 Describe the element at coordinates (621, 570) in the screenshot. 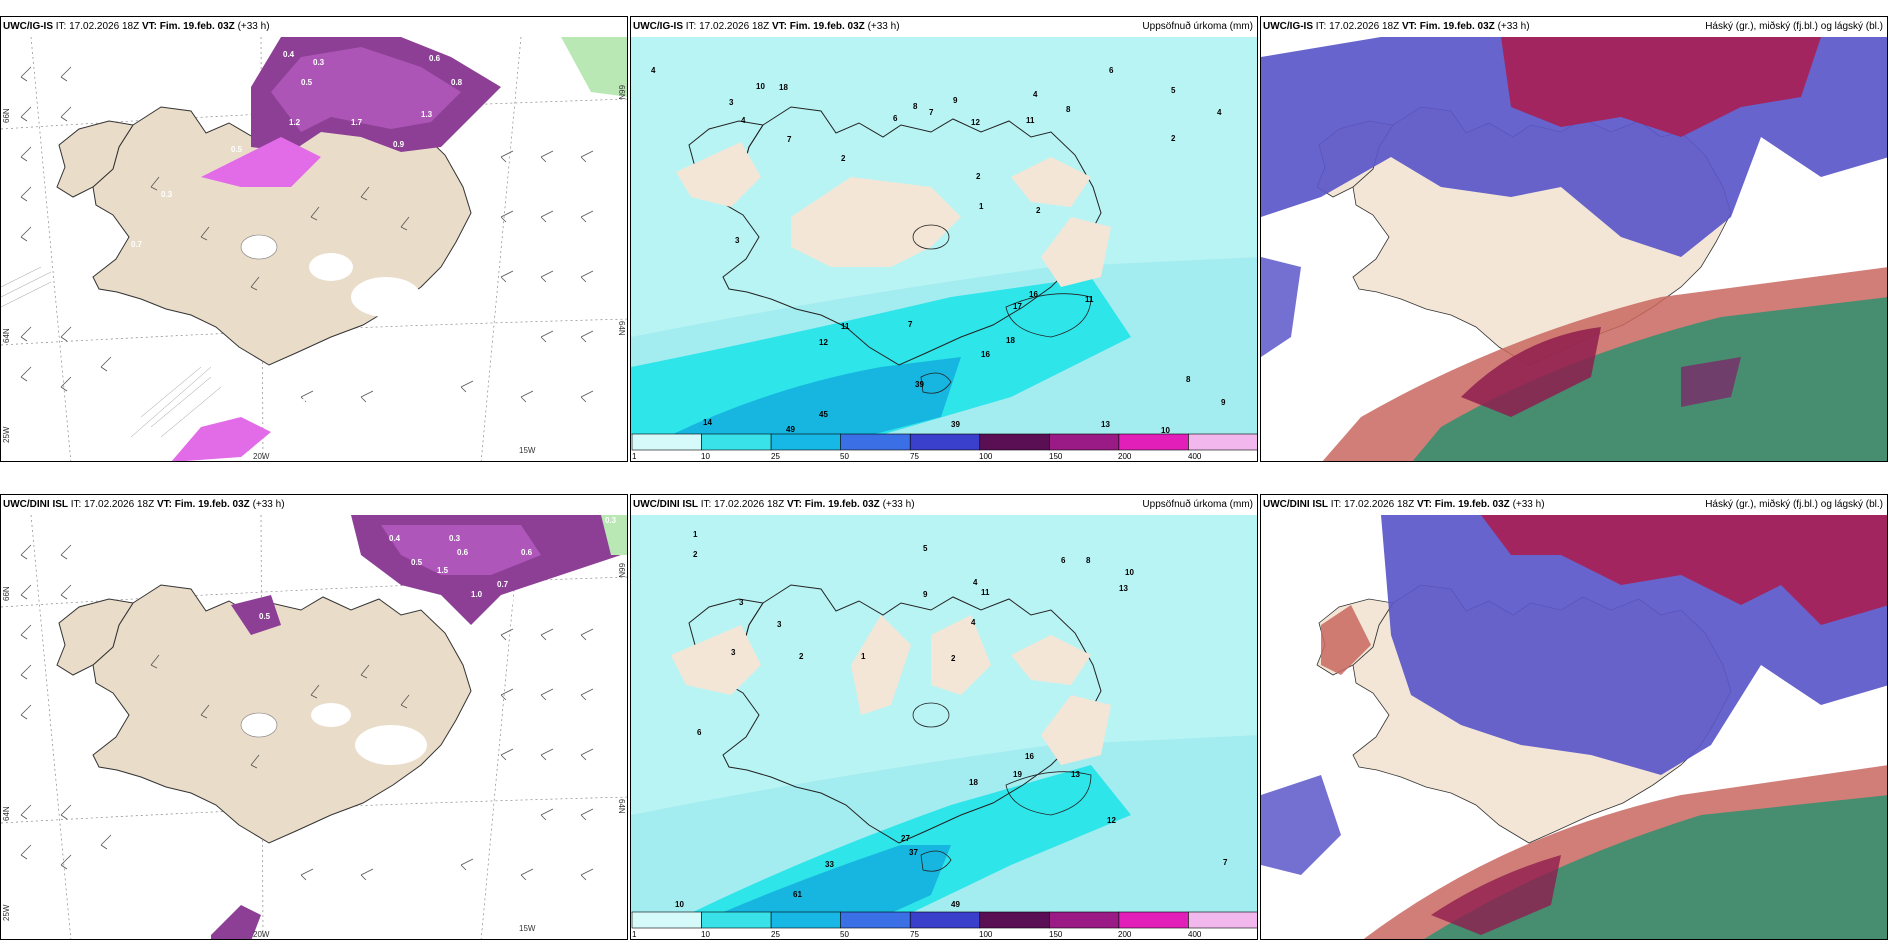

I see `lat-label-right: 66N` at that location.